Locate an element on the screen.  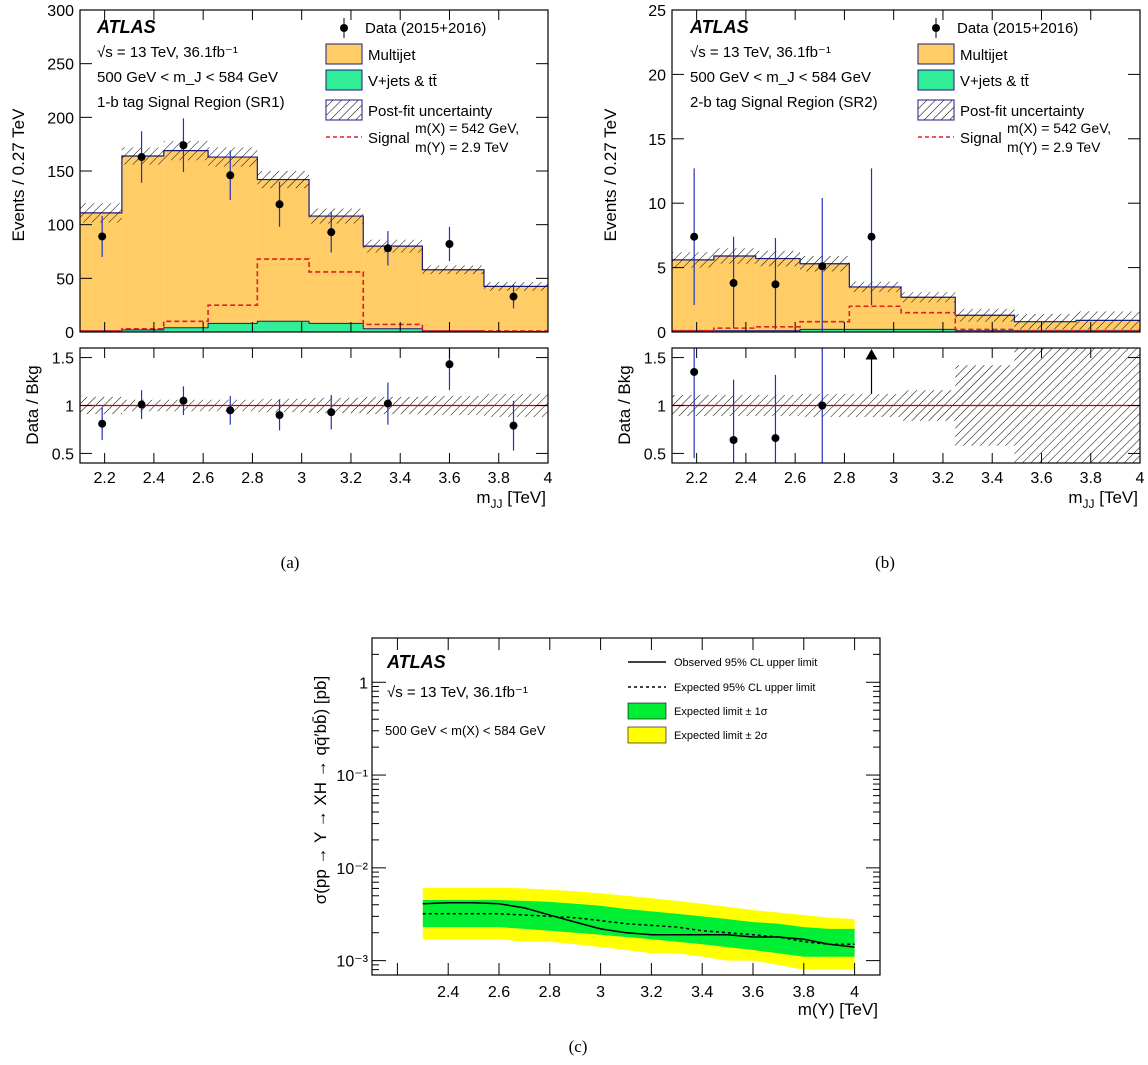
y-tick-label: 300 is located at coordinates (60, 11).